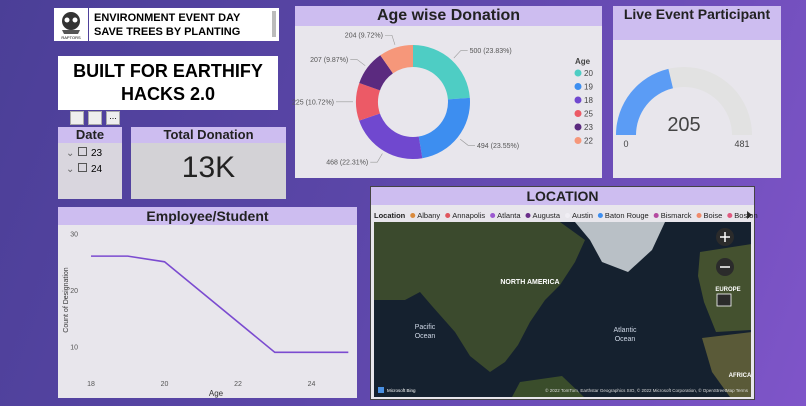  I want to click on slicer-item-label: 24, so click(97, 169).